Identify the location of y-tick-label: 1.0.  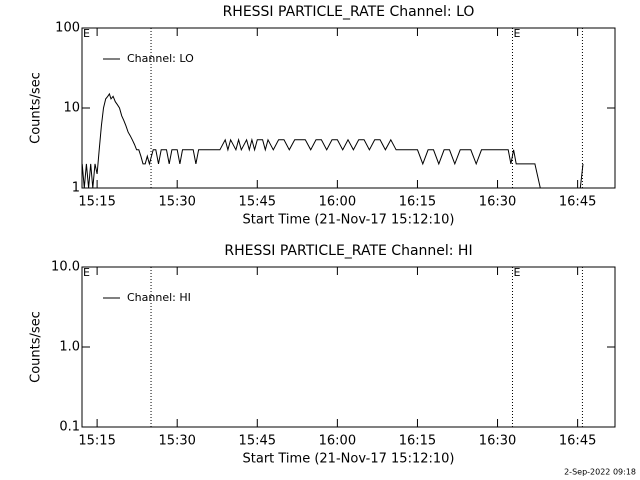
(69, 347).